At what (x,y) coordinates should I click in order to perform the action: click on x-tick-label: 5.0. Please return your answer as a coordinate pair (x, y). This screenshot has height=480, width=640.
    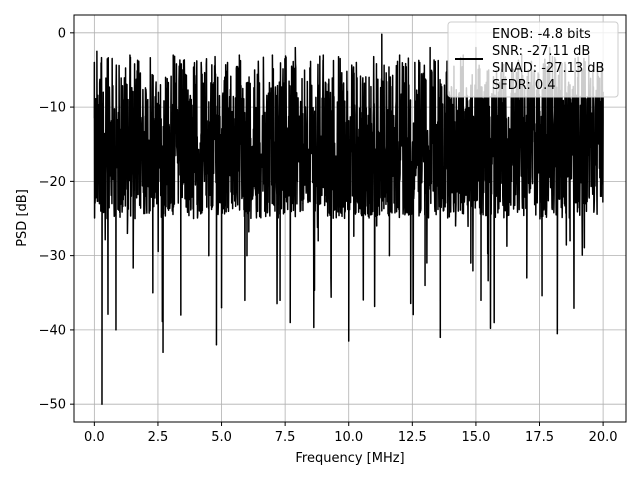
    Looking at the image, I should click on (221, 437).